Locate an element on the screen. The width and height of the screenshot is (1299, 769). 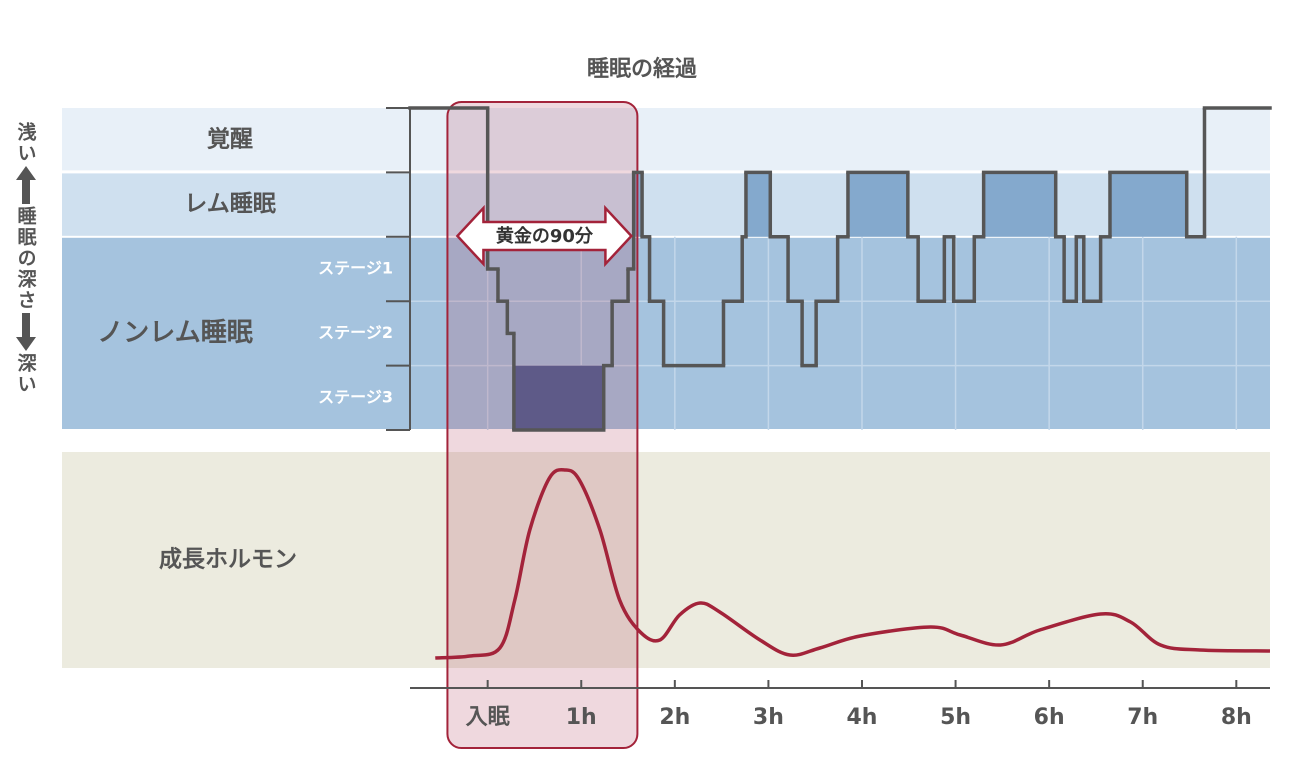
substage-label: ステージ3 is located at coordinates (355, 396).